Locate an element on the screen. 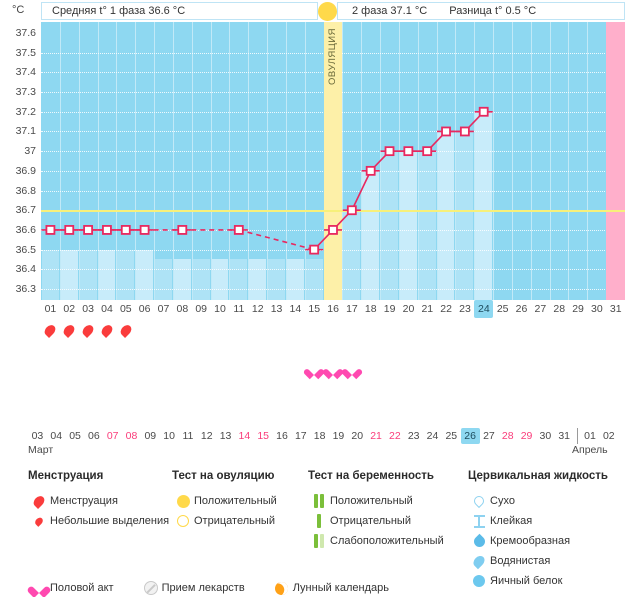 This screenshot has height=597, width=626. date-cell: 31 is located at coordinates (564, 436).